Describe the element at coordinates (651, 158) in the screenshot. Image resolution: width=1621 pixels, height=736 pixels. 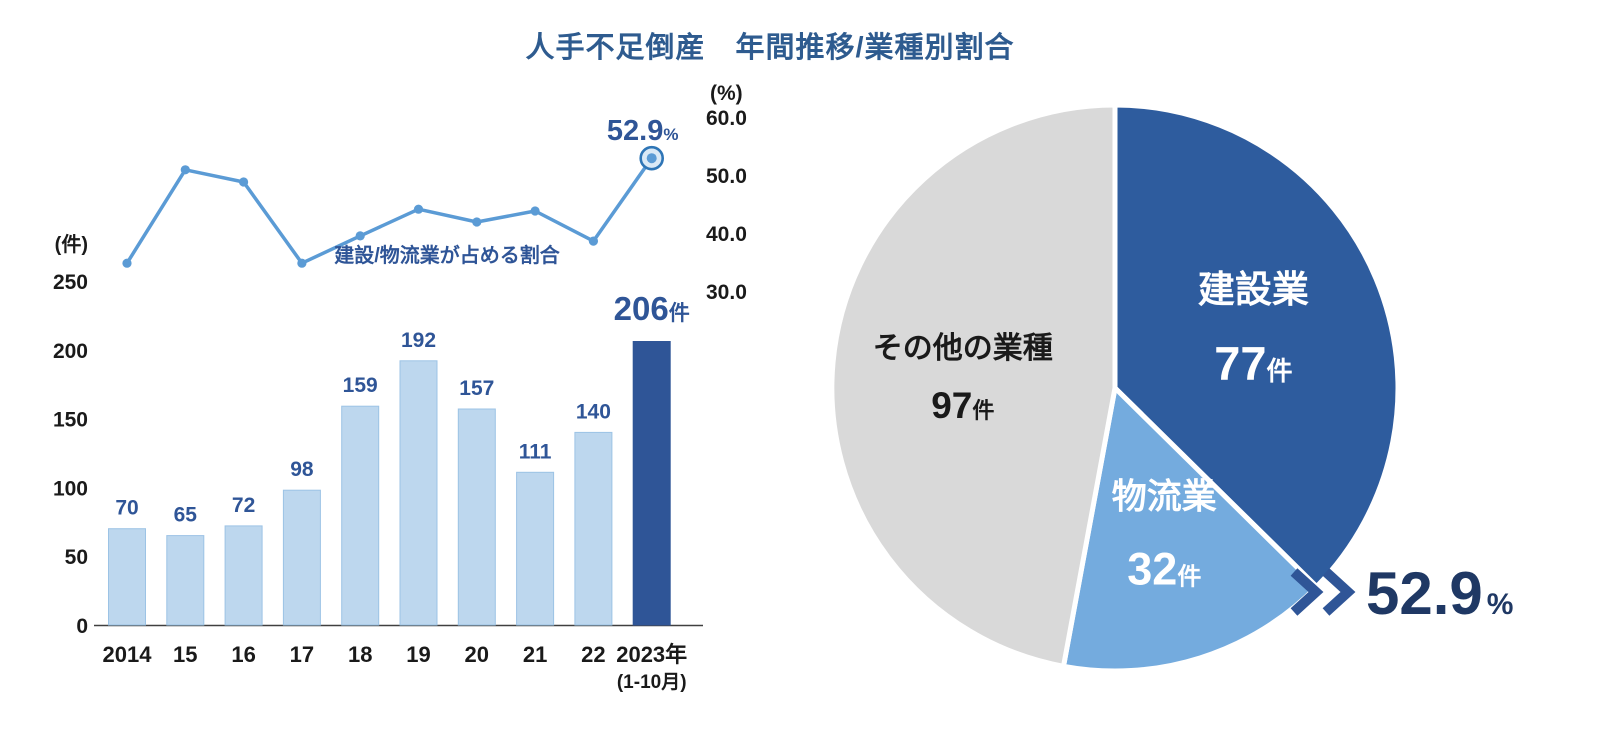
I see `line-endpoint-dot` at that location.